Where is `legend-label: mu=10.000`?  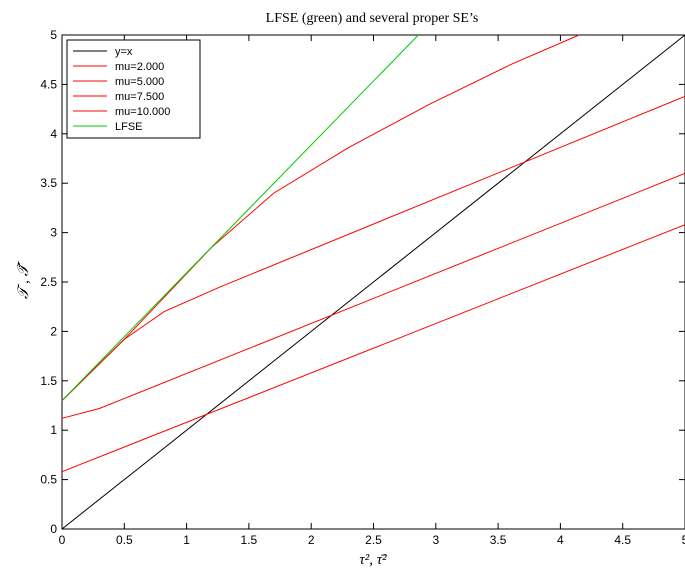 legend-label: mu=10.000 is located at coordinates (142, 112).